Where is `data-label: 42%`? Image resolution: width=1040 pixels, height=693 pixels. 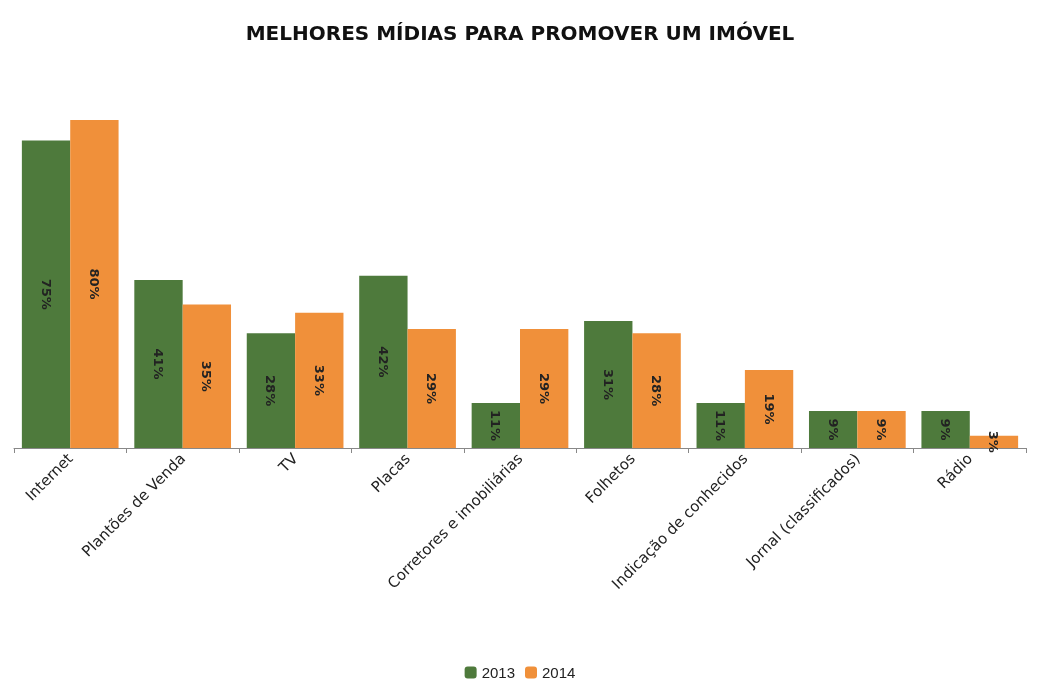
data-label: 42% is located at coordinates (383, 362).